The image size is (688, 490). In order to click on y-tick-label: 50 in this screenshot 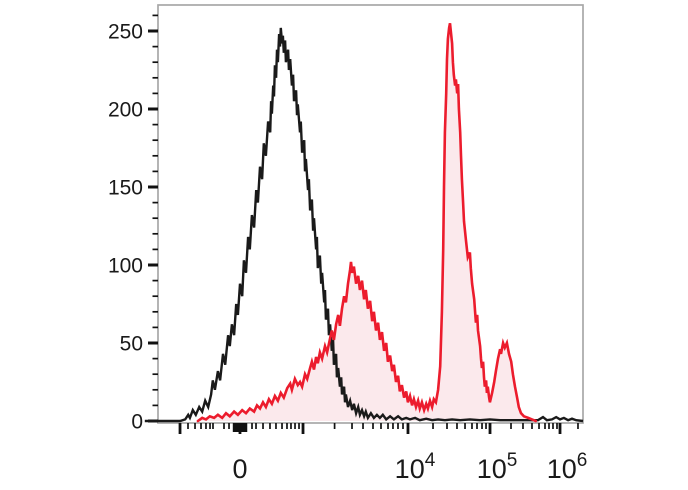, I will do `click(131, 344)`.